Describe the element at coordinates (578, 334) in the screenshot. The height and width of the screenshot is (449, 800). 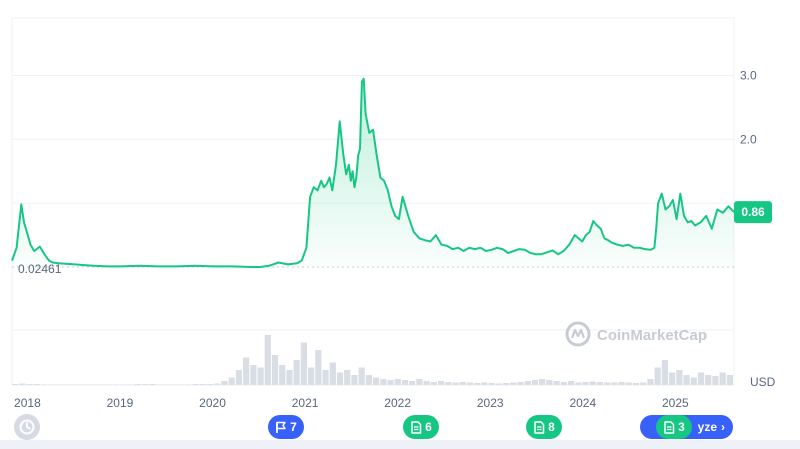
I see `coinmarketcap-logo-icon` at that location.